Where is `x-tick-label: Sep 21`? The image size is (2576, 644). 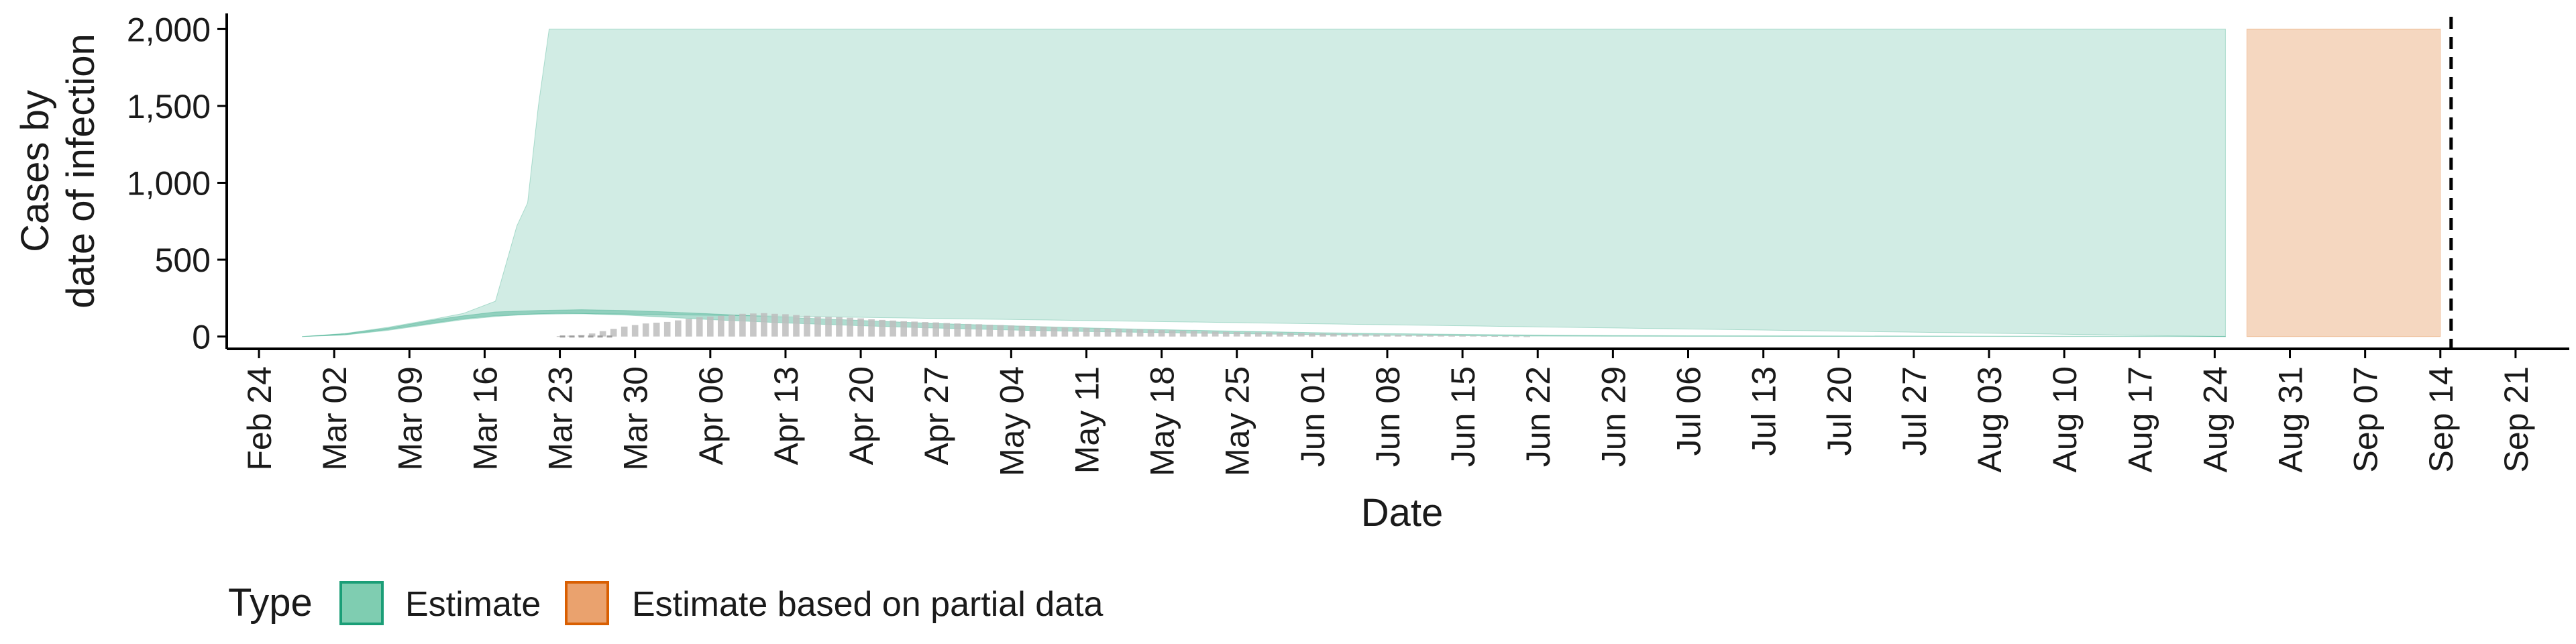
x-tick-label: Sep 21 is located at coordinates (2516, 419).